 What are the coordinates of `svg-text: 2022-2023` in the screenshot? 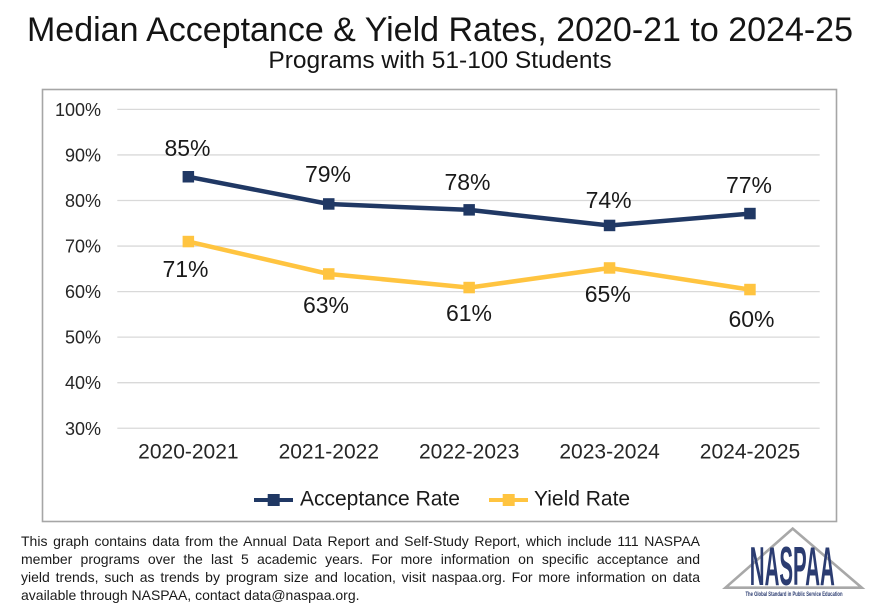 It's located at (469, 452).